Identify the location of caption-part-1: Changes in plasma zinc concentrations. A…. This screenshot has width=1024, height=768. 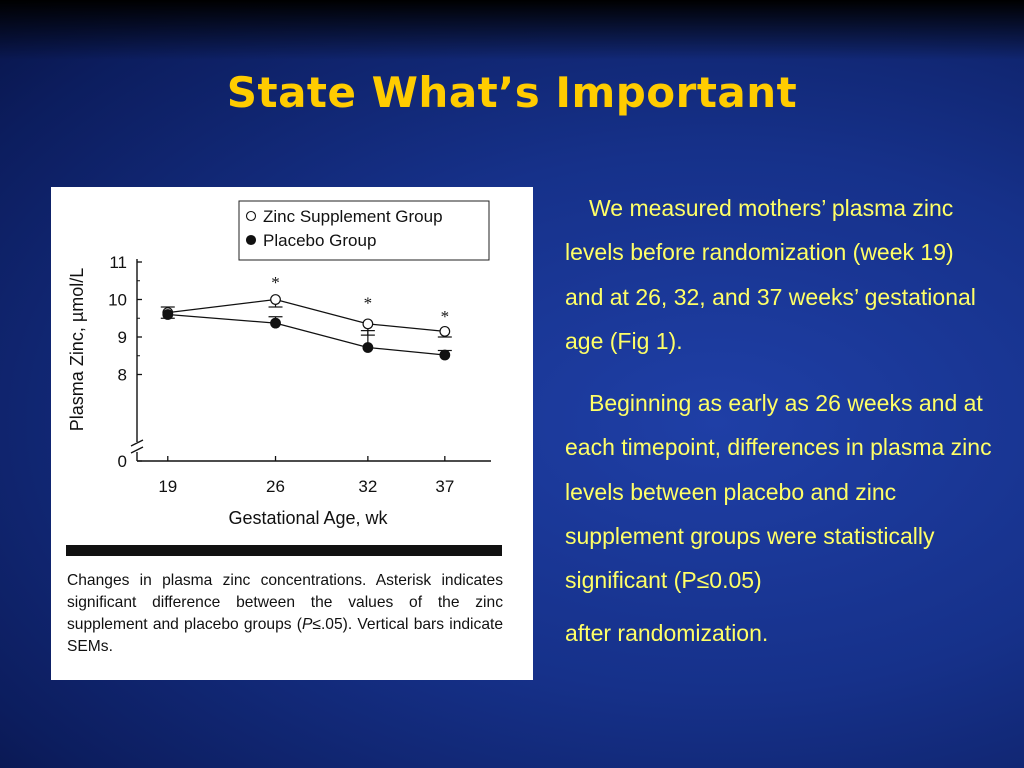
(285, 602).